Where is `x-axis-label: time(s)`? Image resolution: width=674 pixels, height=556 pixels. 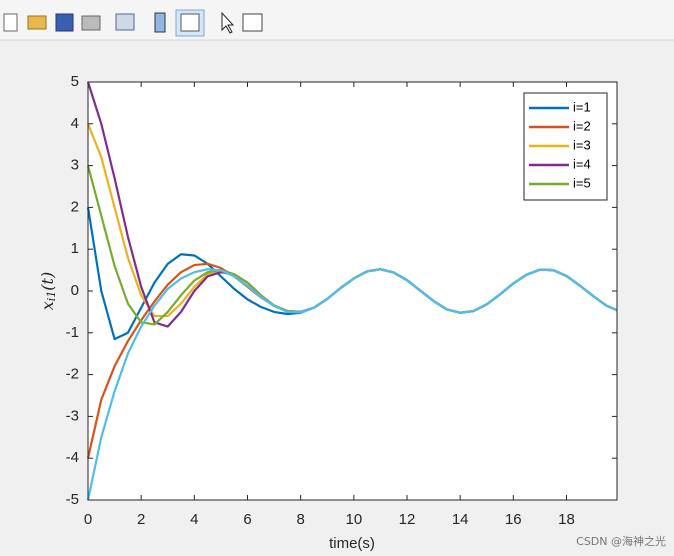
x-axis-label: time(s) is located at coordinates (352, 543).